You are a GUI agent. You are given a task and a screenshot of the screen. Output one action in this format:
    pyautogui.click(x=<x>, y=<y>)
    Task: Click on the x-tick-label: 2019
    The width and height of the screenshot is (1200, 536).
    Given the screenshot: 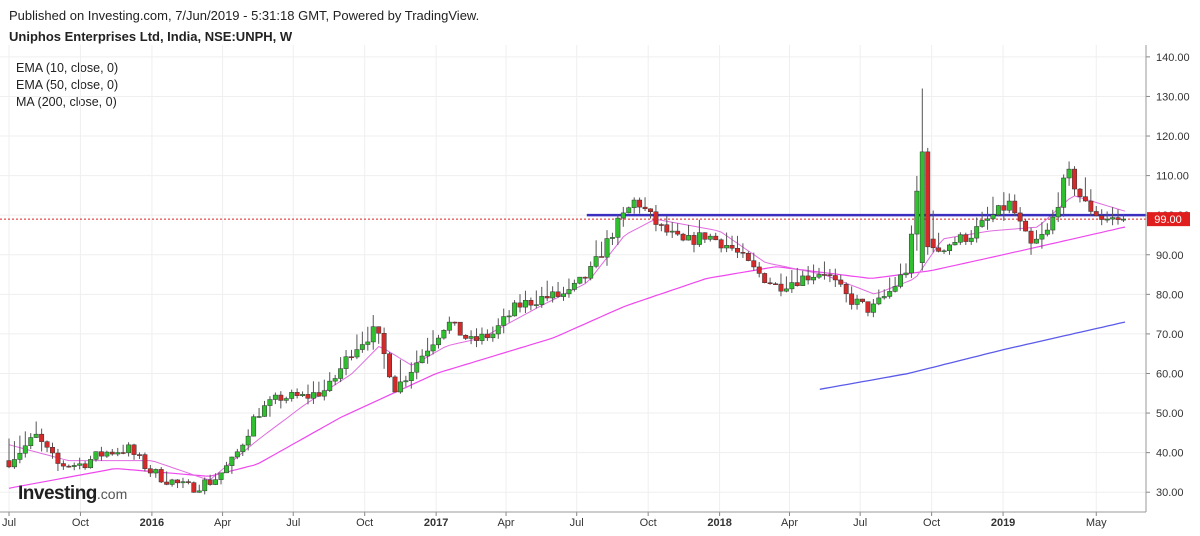 What is the action you would take?
    pyautogui.click(x=1003, y=523)
    